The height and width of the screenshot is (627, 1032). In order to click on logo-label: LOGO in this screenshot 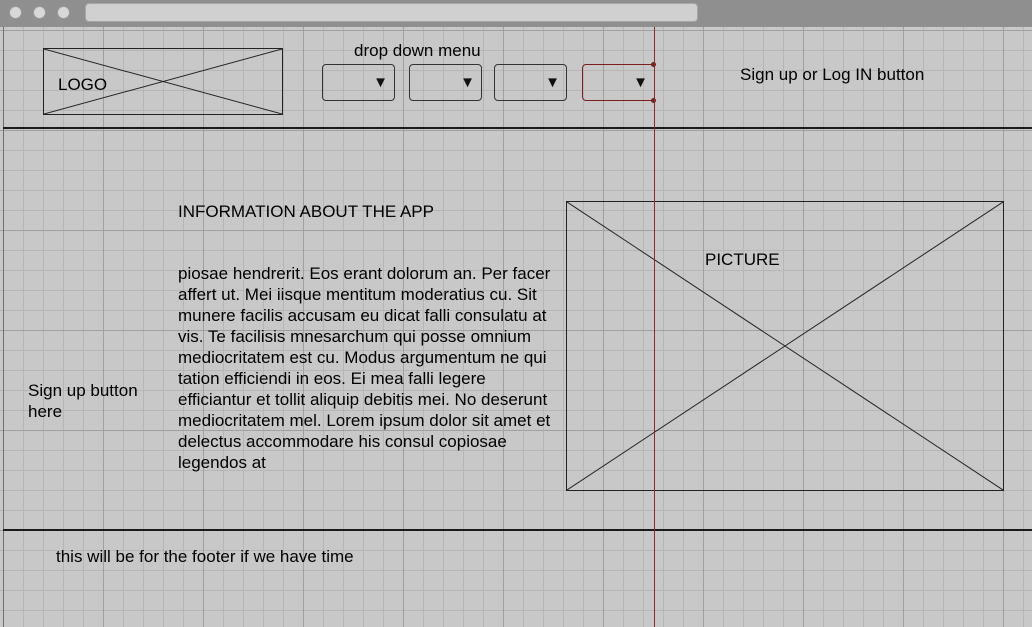, I will do `click(83, 84)`.